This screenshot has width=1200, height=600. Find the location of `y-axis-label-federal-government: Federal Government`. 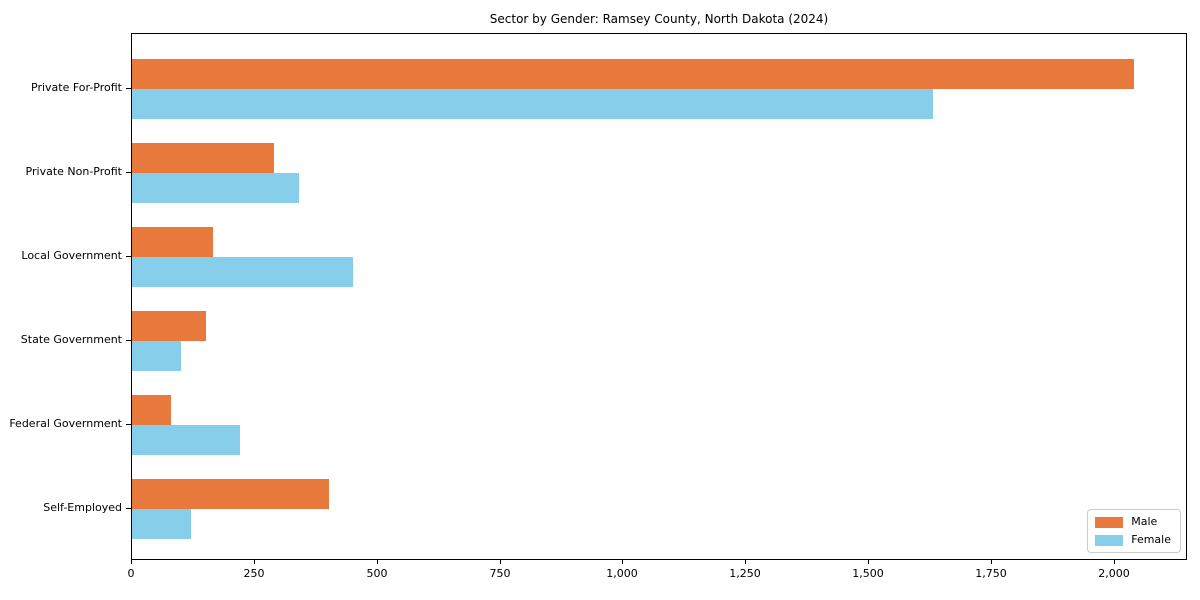

y-axis-label-federal-government: Federal Government is located at coordinates (65, 423).